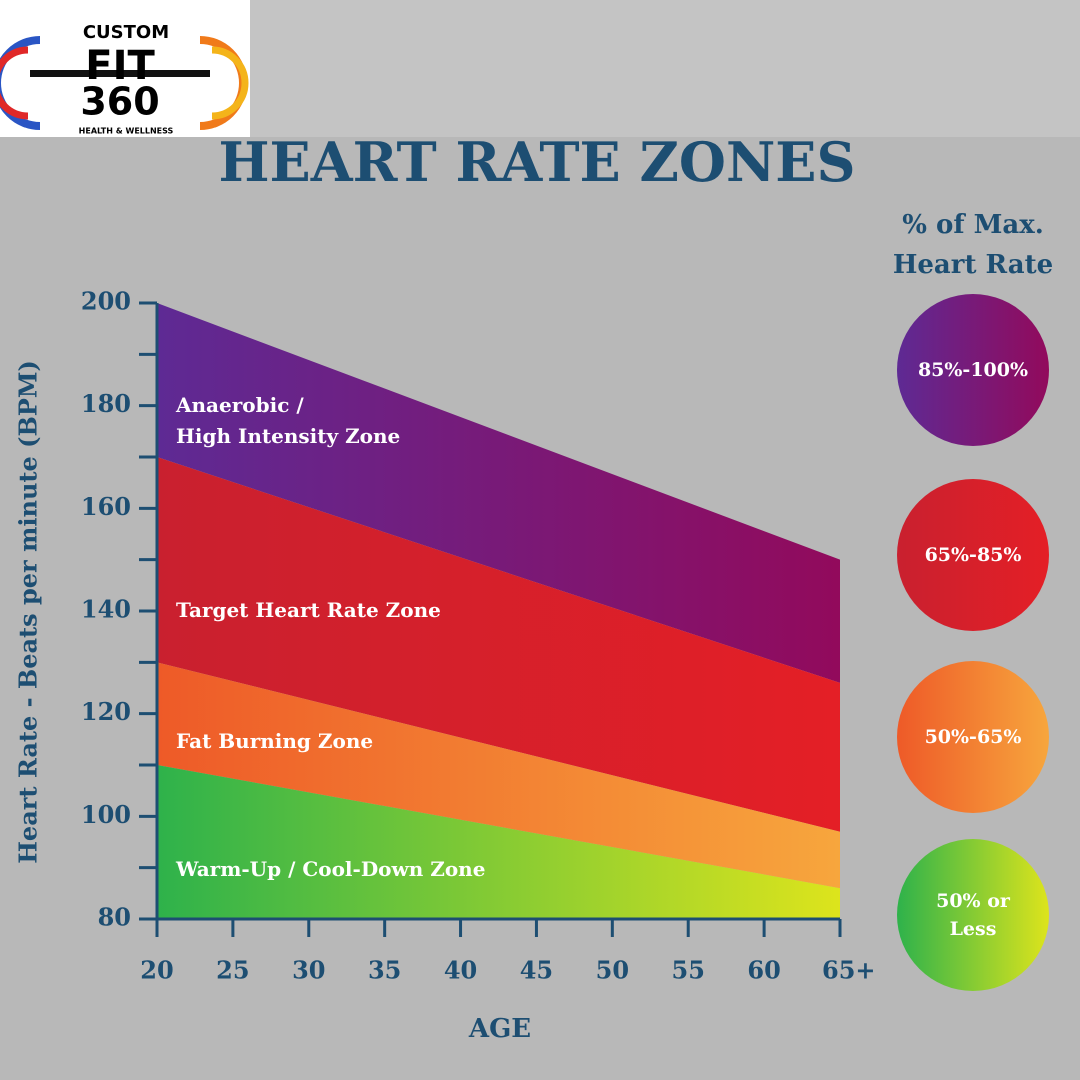  Describe the element at coordinates (460, 970) in the screenshot. I see `x-tick-label: 40` at that location.